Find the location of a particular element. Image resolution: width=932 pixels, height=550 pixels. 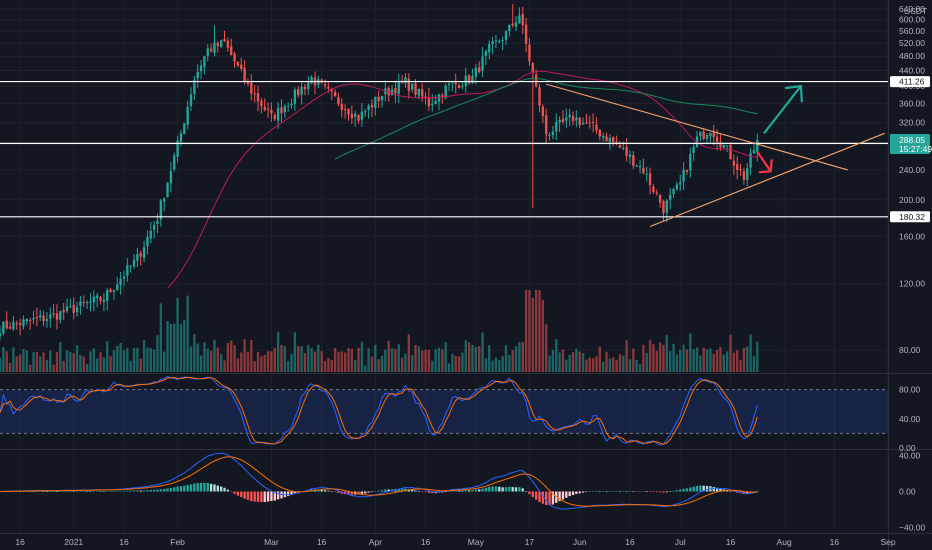

down-arrow is located at coordinates (764, 161).